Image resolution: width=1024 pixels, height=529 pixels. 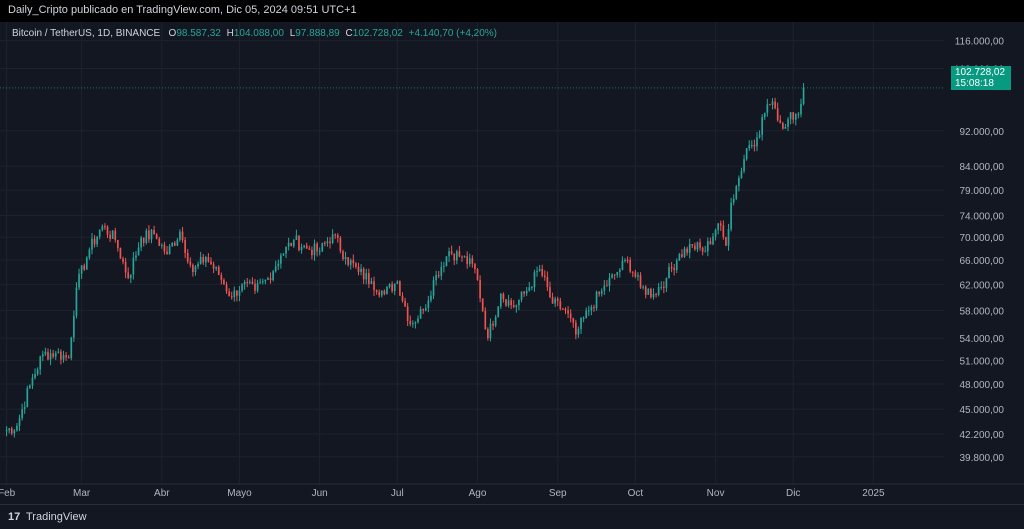 I want to click on change-value: +4.140,70 (+4,20%), so click(x=453, y=33).